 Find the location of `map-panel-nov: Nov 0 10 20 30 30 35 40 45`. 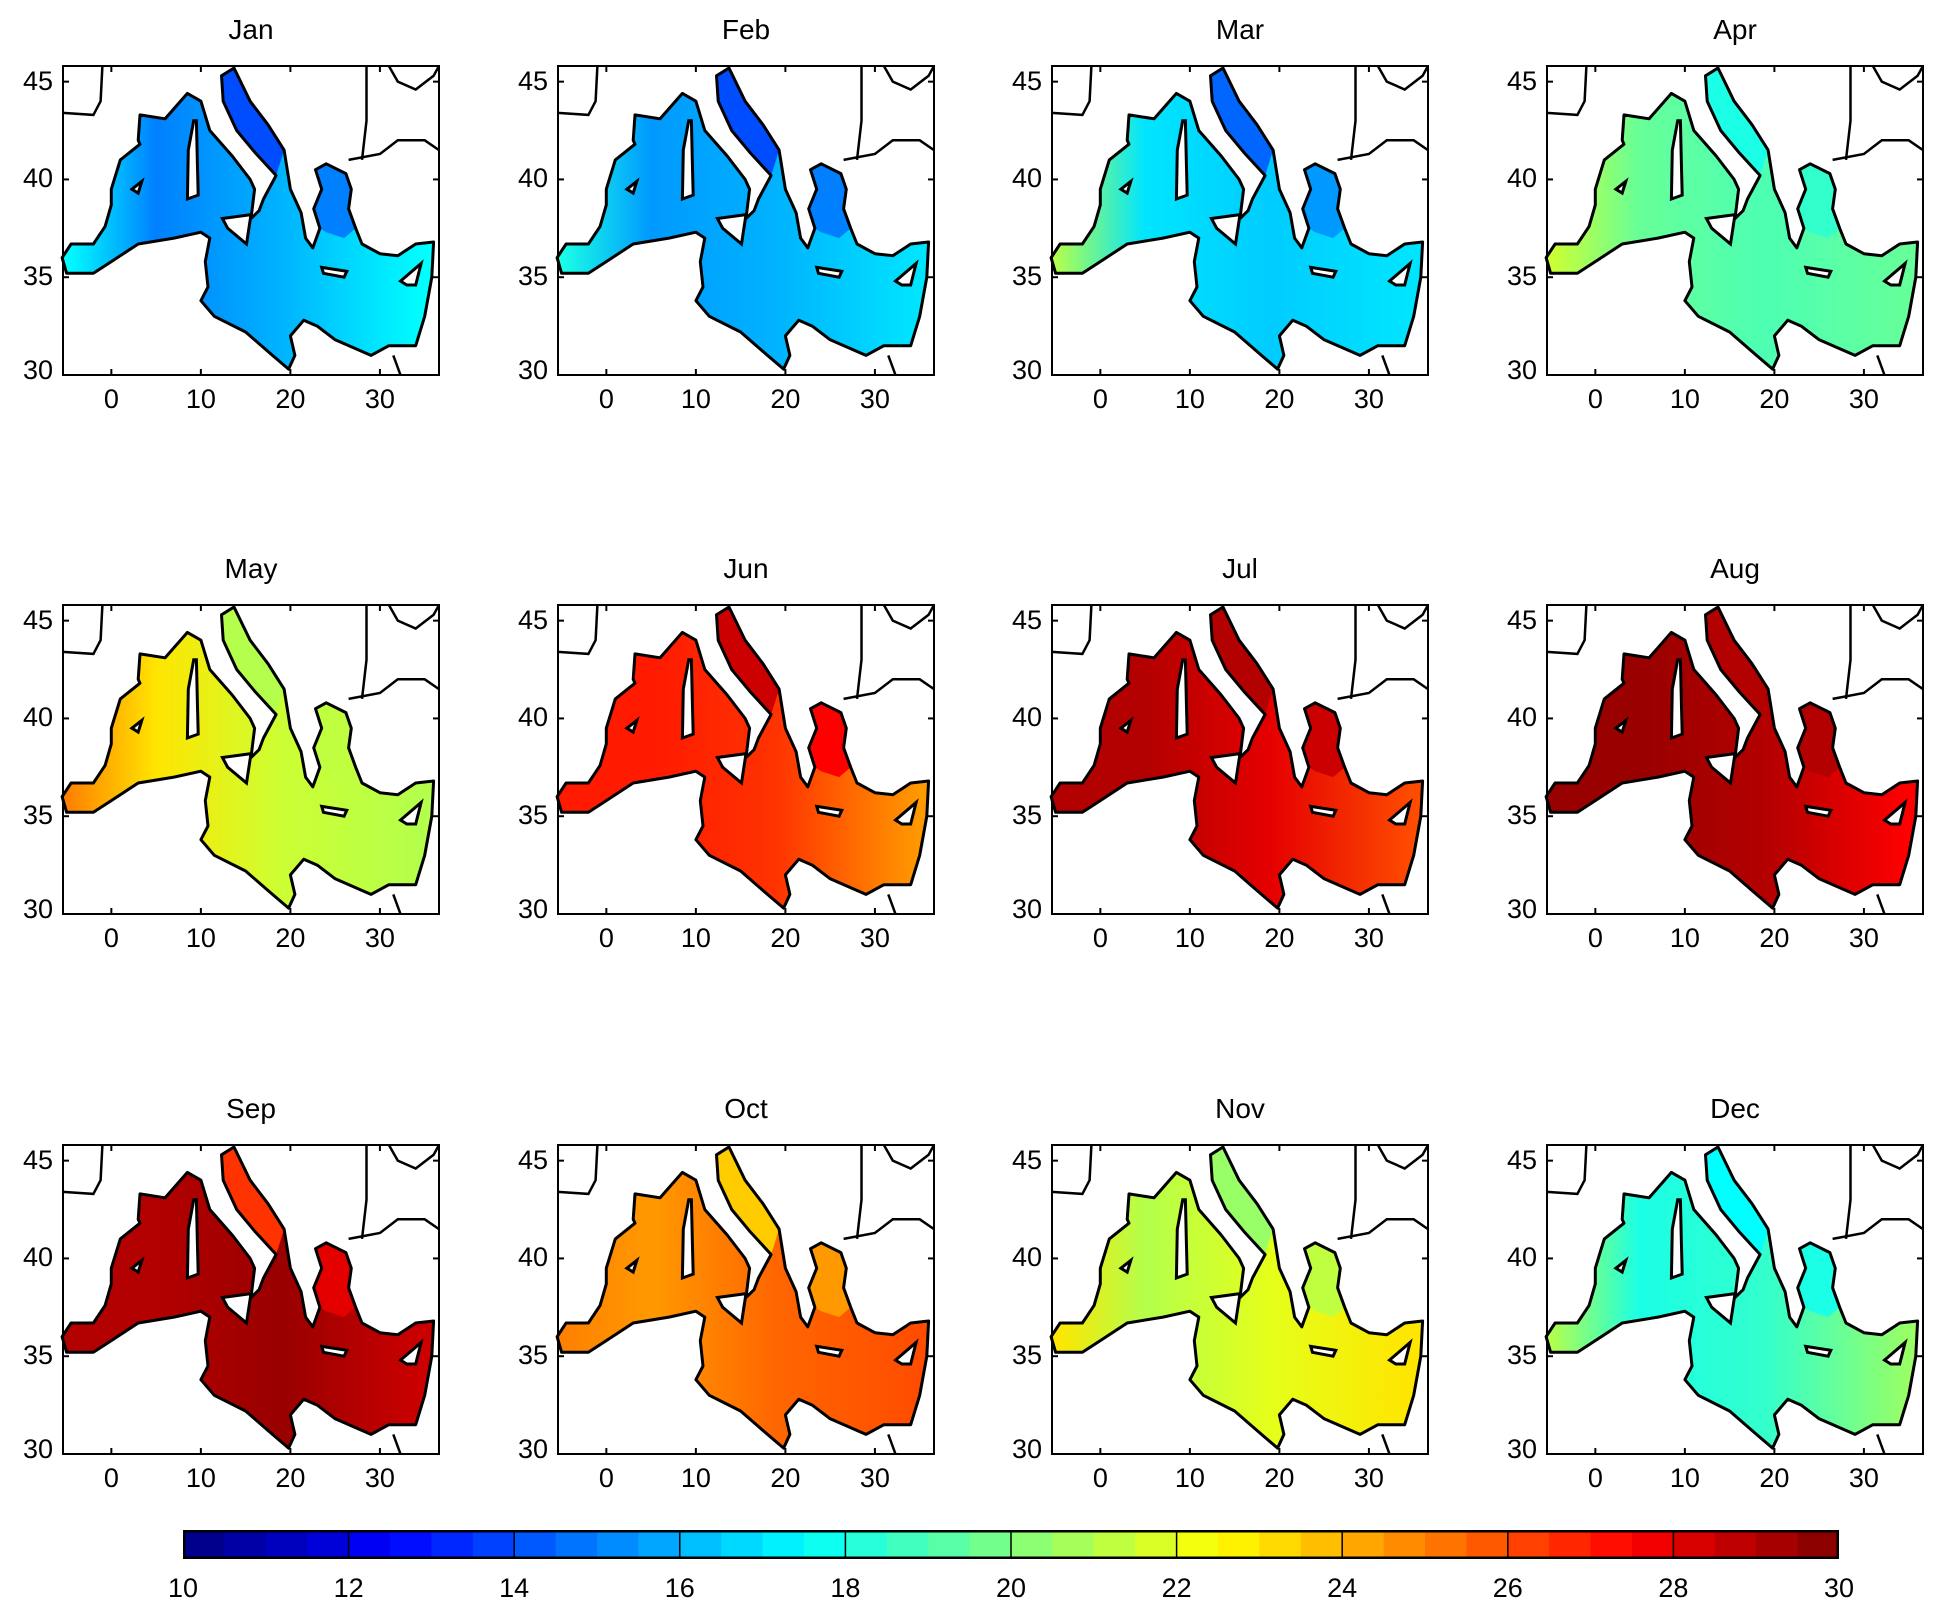

map-panel-nov: Nov 0 10 20 30 30 35 40 45 is located at coordinates (1221, 1293).